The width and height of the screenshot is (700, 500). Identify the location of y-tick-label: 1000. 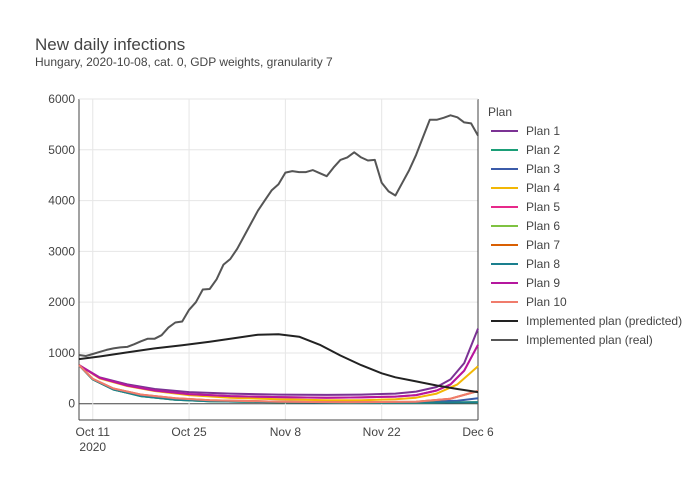
(61, 353).